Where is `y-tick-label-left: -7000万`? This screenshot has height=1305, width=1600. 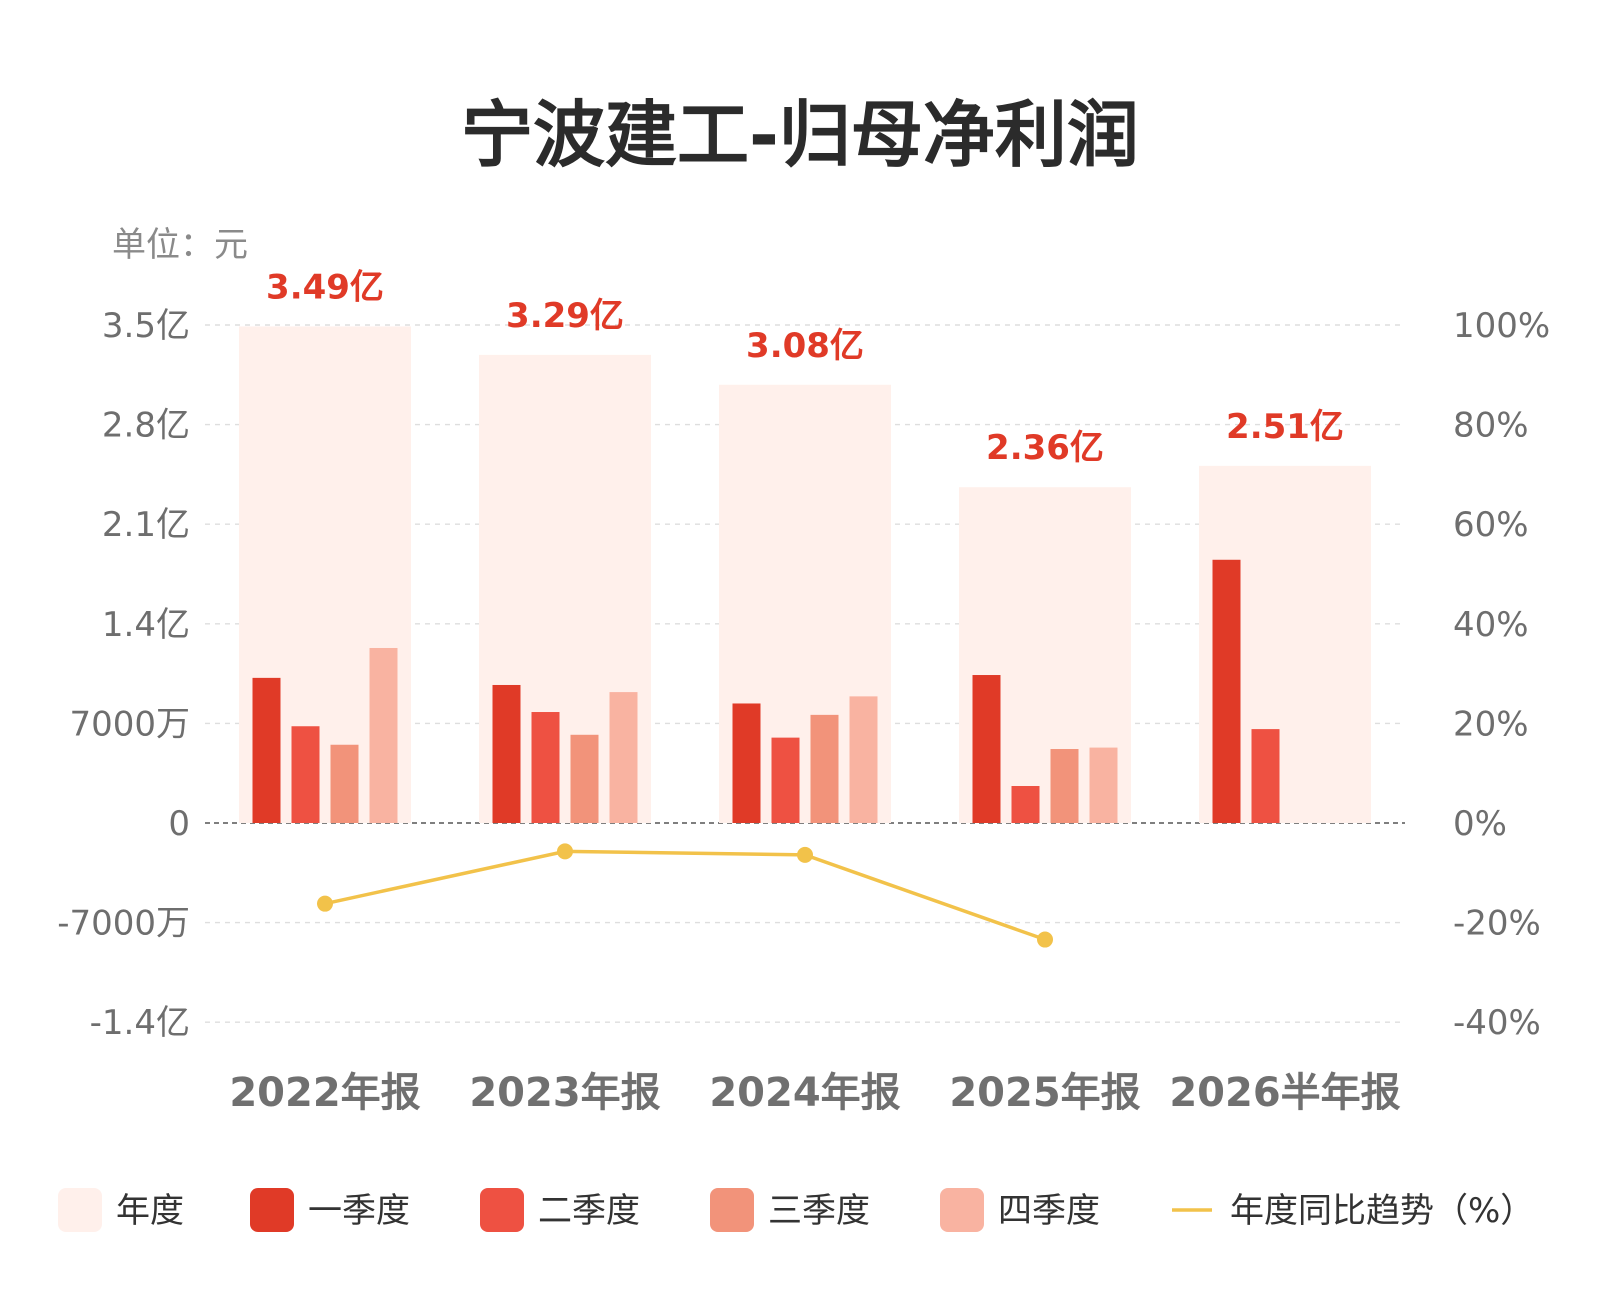
y-tick-label-left: -7000万 is located at coordinates (123, 924).